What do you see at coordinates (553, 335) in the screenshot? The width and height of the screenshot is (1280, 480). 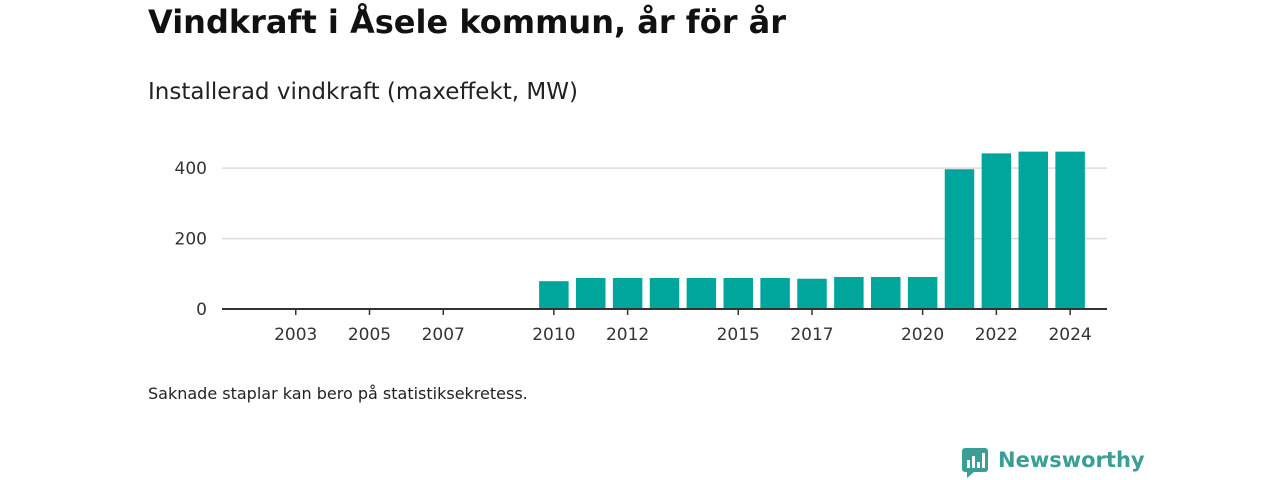 I see `x-tick-label: 2010` at bounding box center [553, 335].